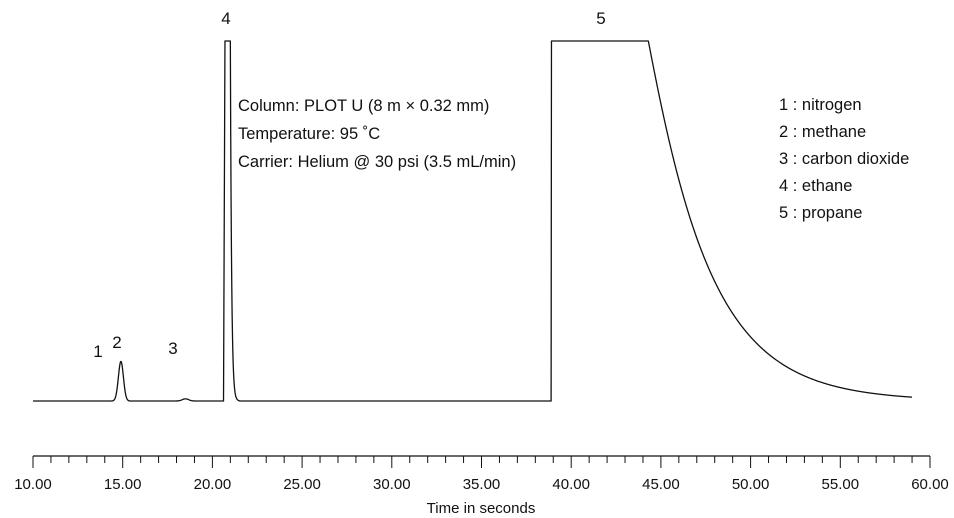  I want to click on x-tick-label: 30.00, so click(392, 484).